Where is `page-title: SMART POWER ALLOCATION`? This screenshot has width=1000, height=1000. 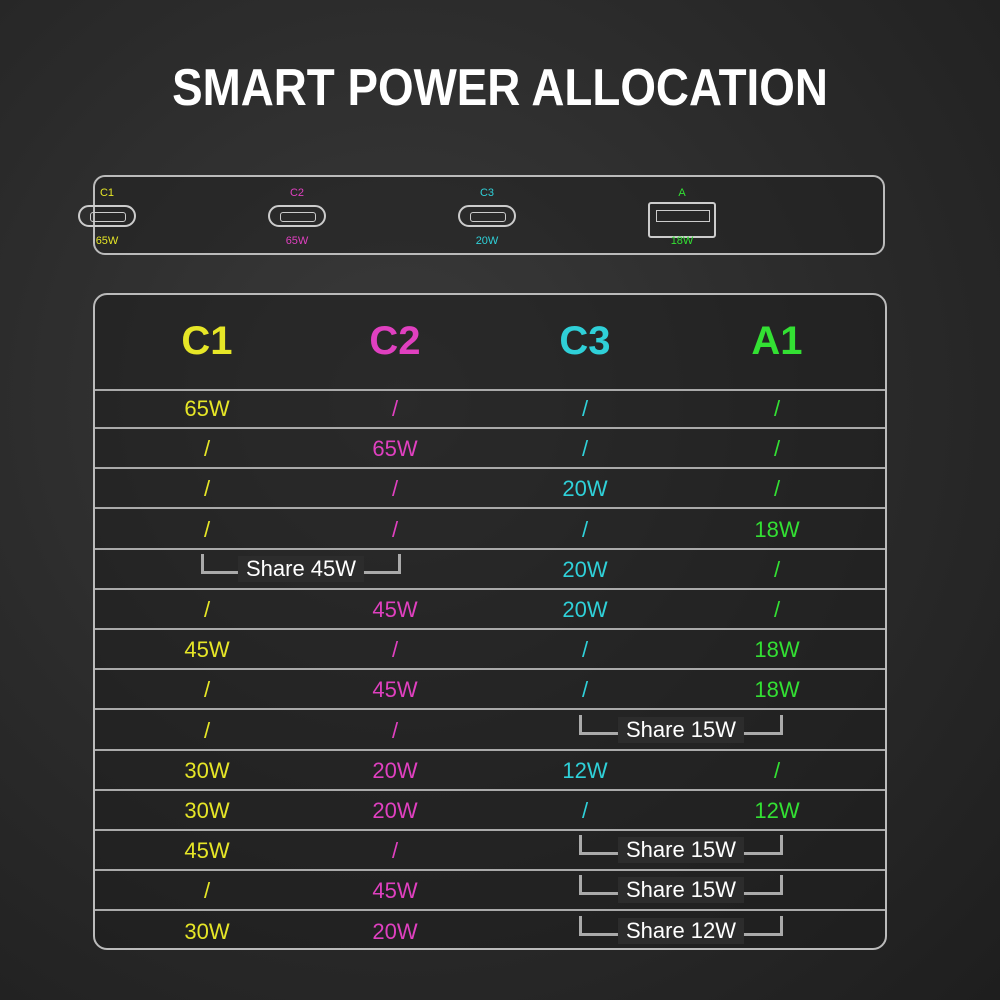 page-title: SMART POWER ALLOCATION is located at coordinates (500, 88).